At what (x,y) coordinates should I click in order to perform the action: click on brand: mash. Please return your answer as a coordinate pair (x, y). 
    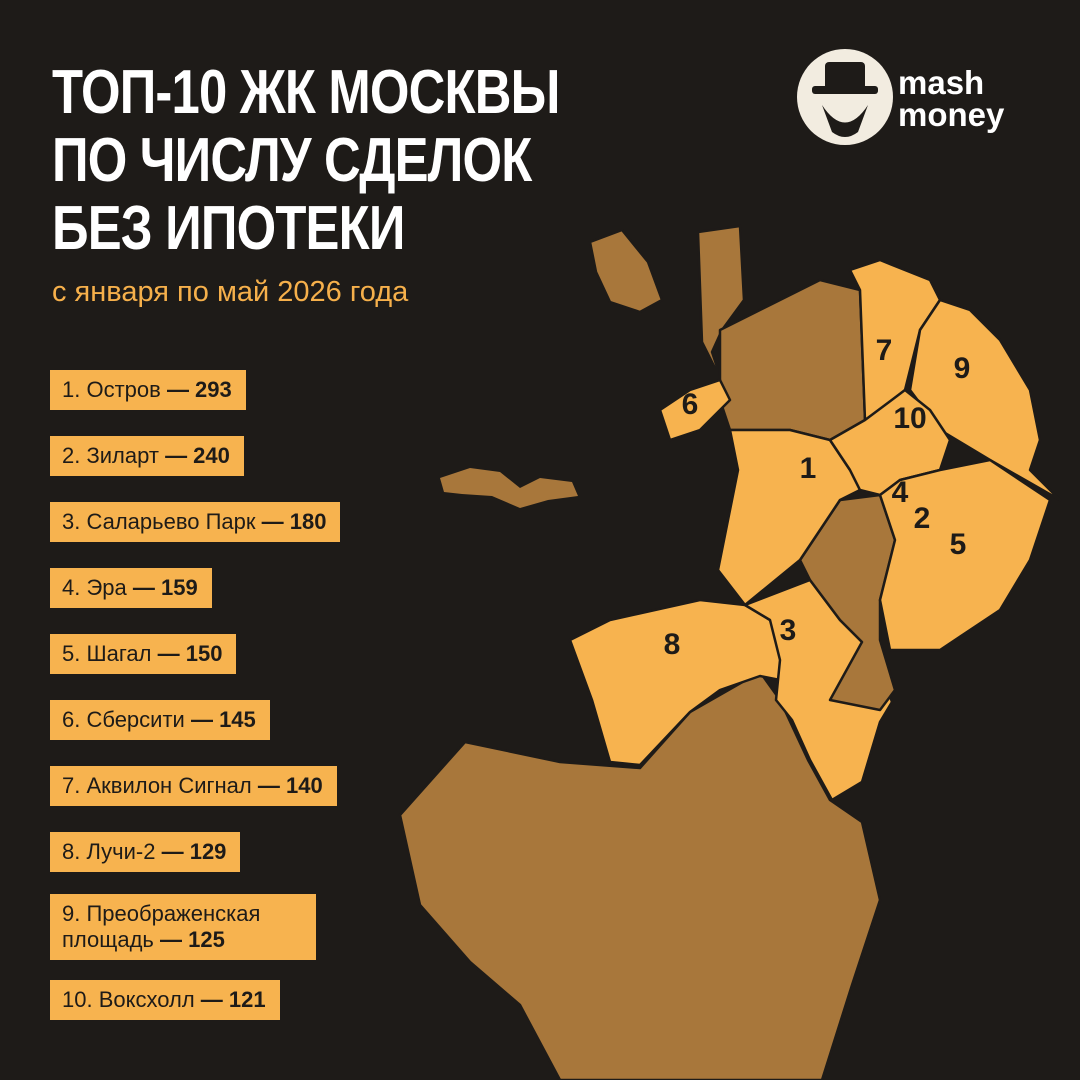
    Looking at the image, I should click on (941, 82).